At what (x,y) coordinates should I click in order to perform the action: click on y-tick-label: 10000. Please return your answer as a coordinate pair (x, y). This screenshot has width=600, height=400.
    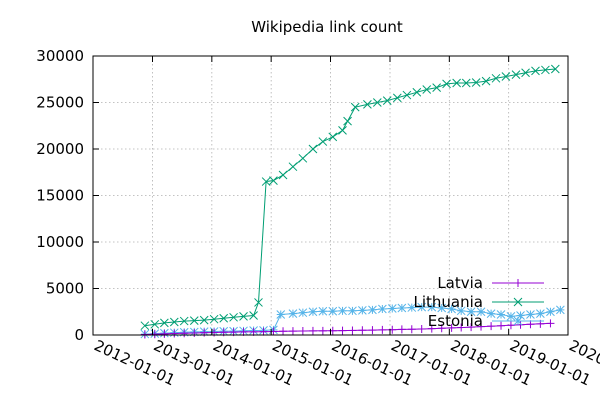
    Looking at the image, I should click on (60, 242).